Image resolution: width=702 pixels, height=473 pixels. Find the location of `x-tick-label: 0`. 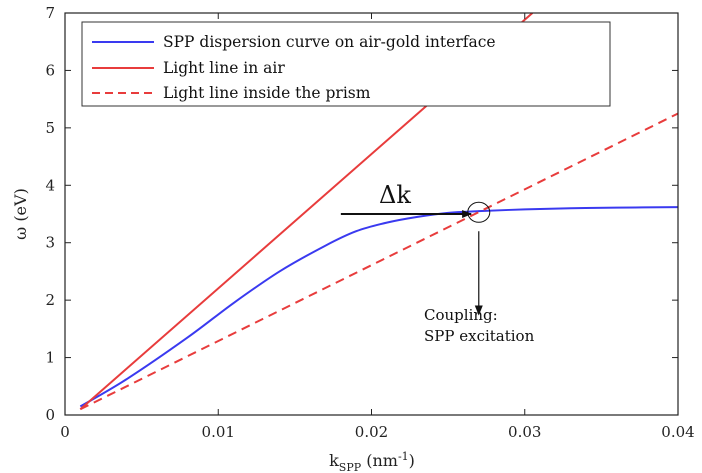

x-tick-label: 0 is located at coordinates (65, 432).